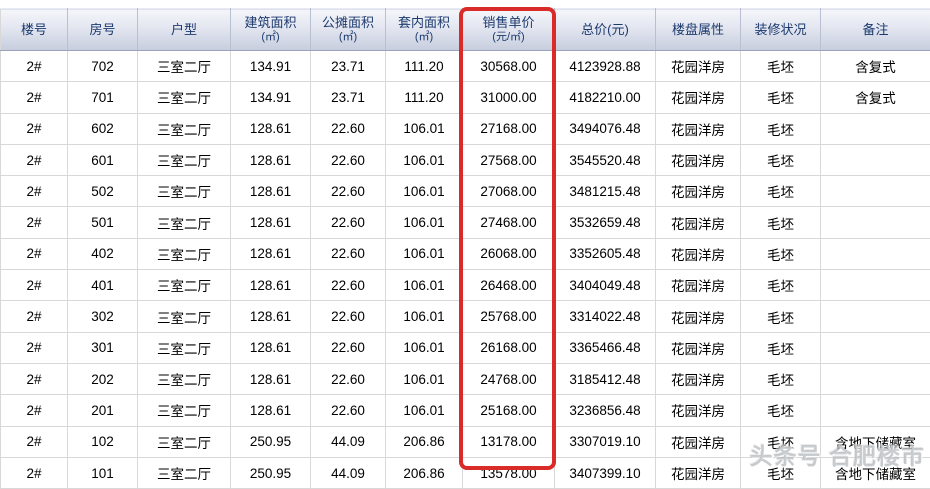 The width and height of the screenshot is (930, 489). I want to click on column-header: 房号, so click(103, 30).